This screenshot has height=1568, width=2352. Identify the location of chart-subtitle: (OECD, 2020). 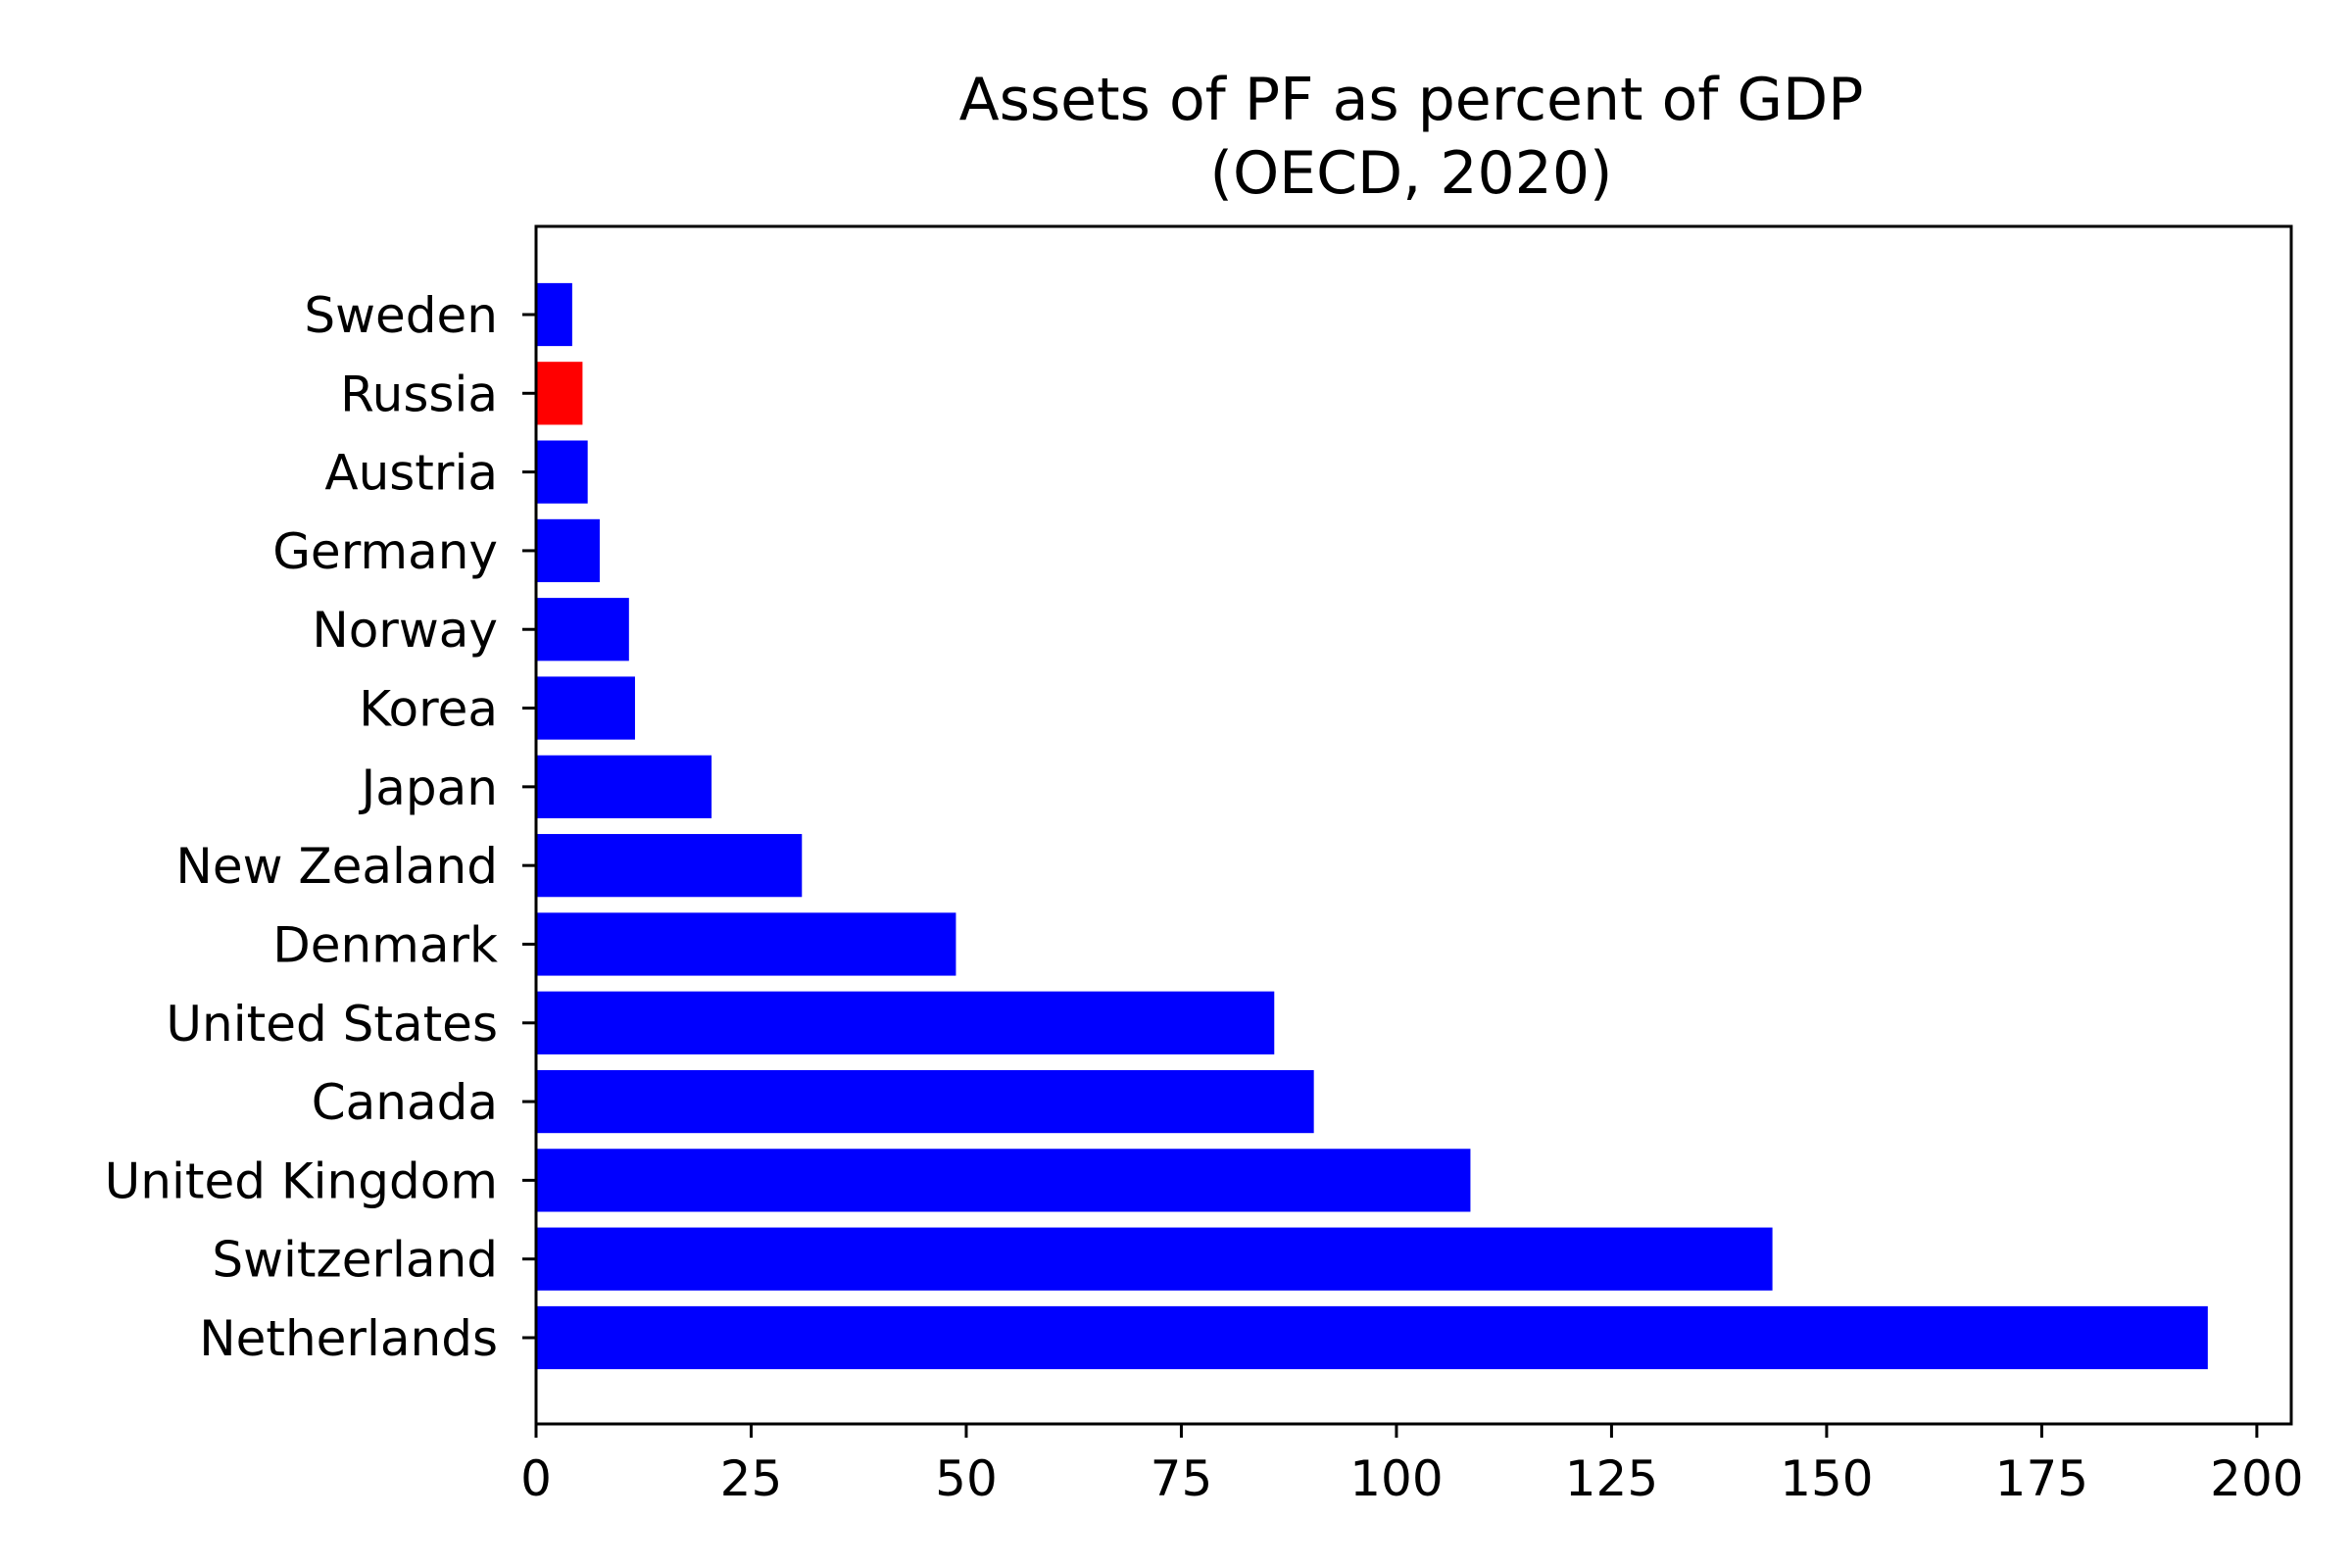
(1411, 173).